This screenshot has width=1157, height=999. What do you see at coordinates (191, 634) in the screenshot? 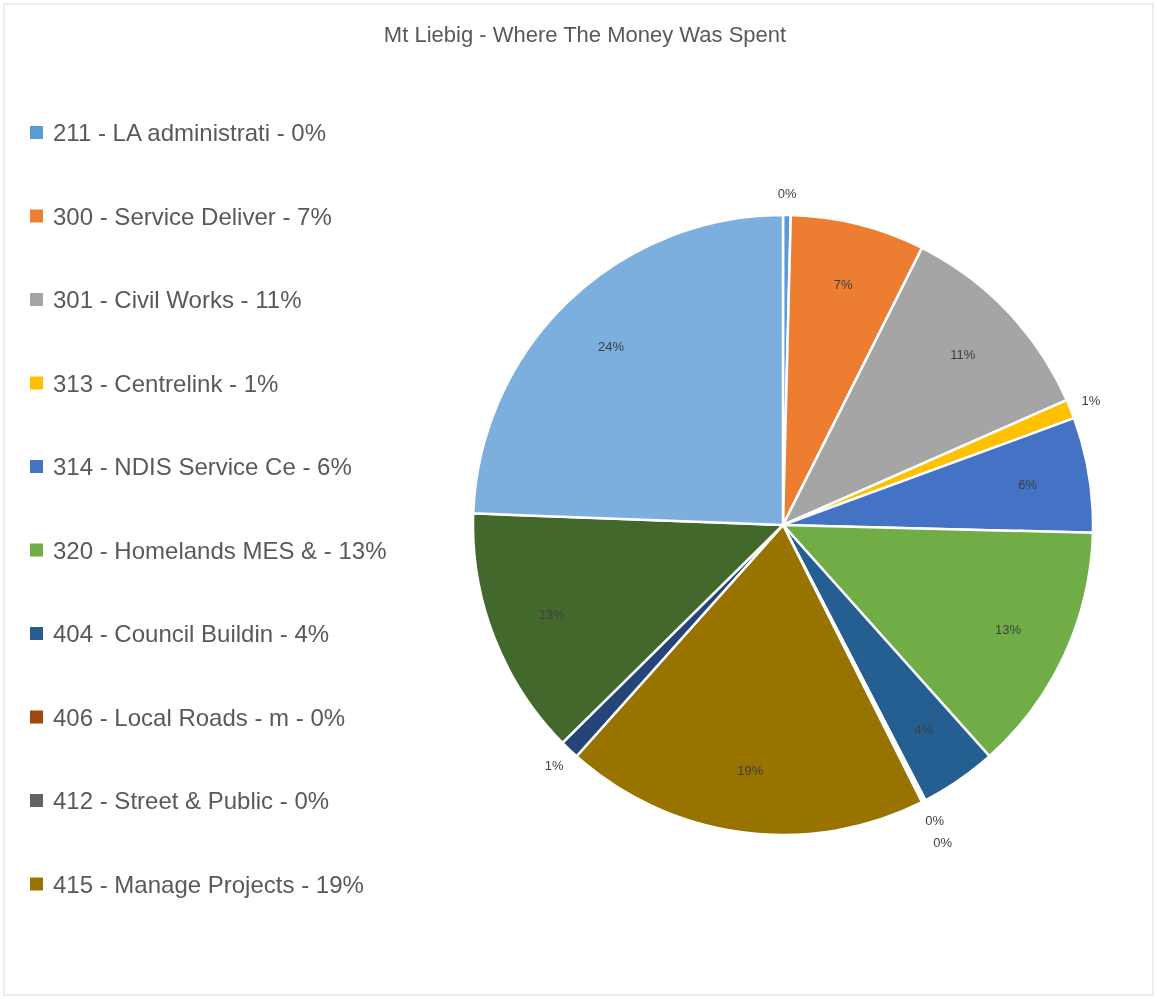
I see `legend-label: 404 - Council Buildin - 4%` at bounding box center [191, 634].